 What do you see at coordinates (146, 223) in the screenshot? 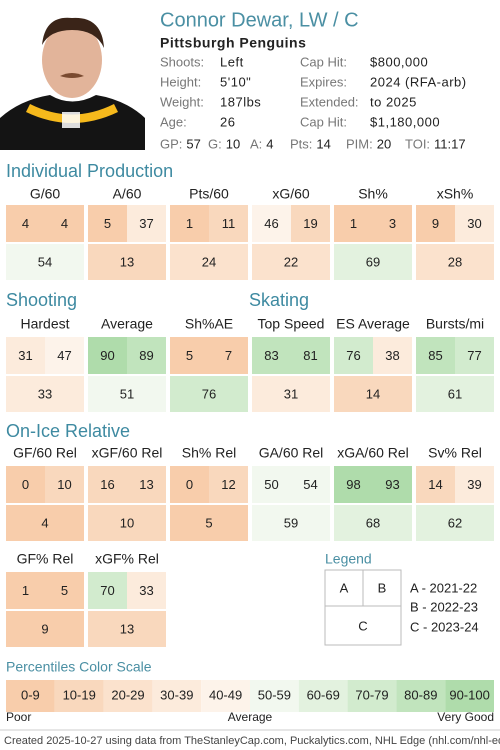
I see `percentile-value: 37` at bounding box center [146, 223].